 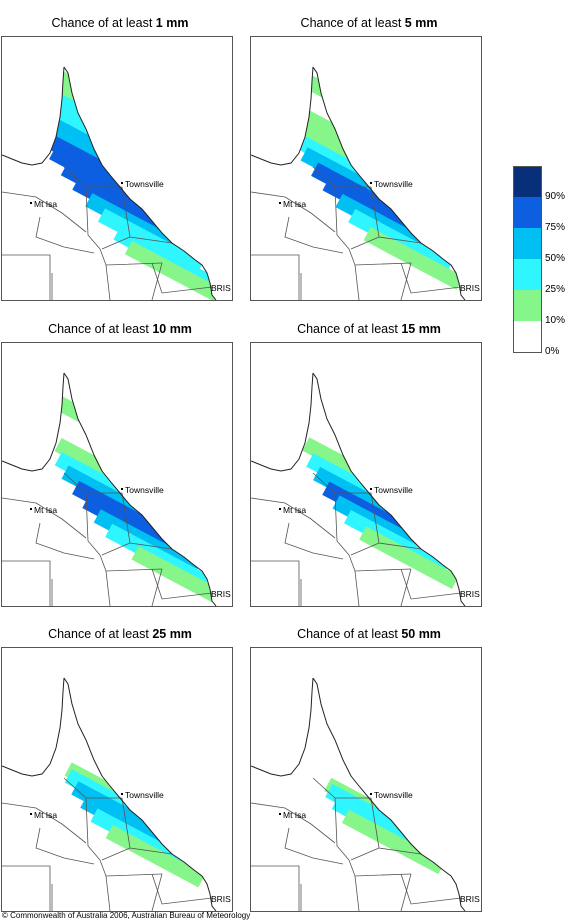 What do you see at coordinates (555, 320) in the screenshot?
I see `legend-label: 10%` at bounding box center [555, 320].